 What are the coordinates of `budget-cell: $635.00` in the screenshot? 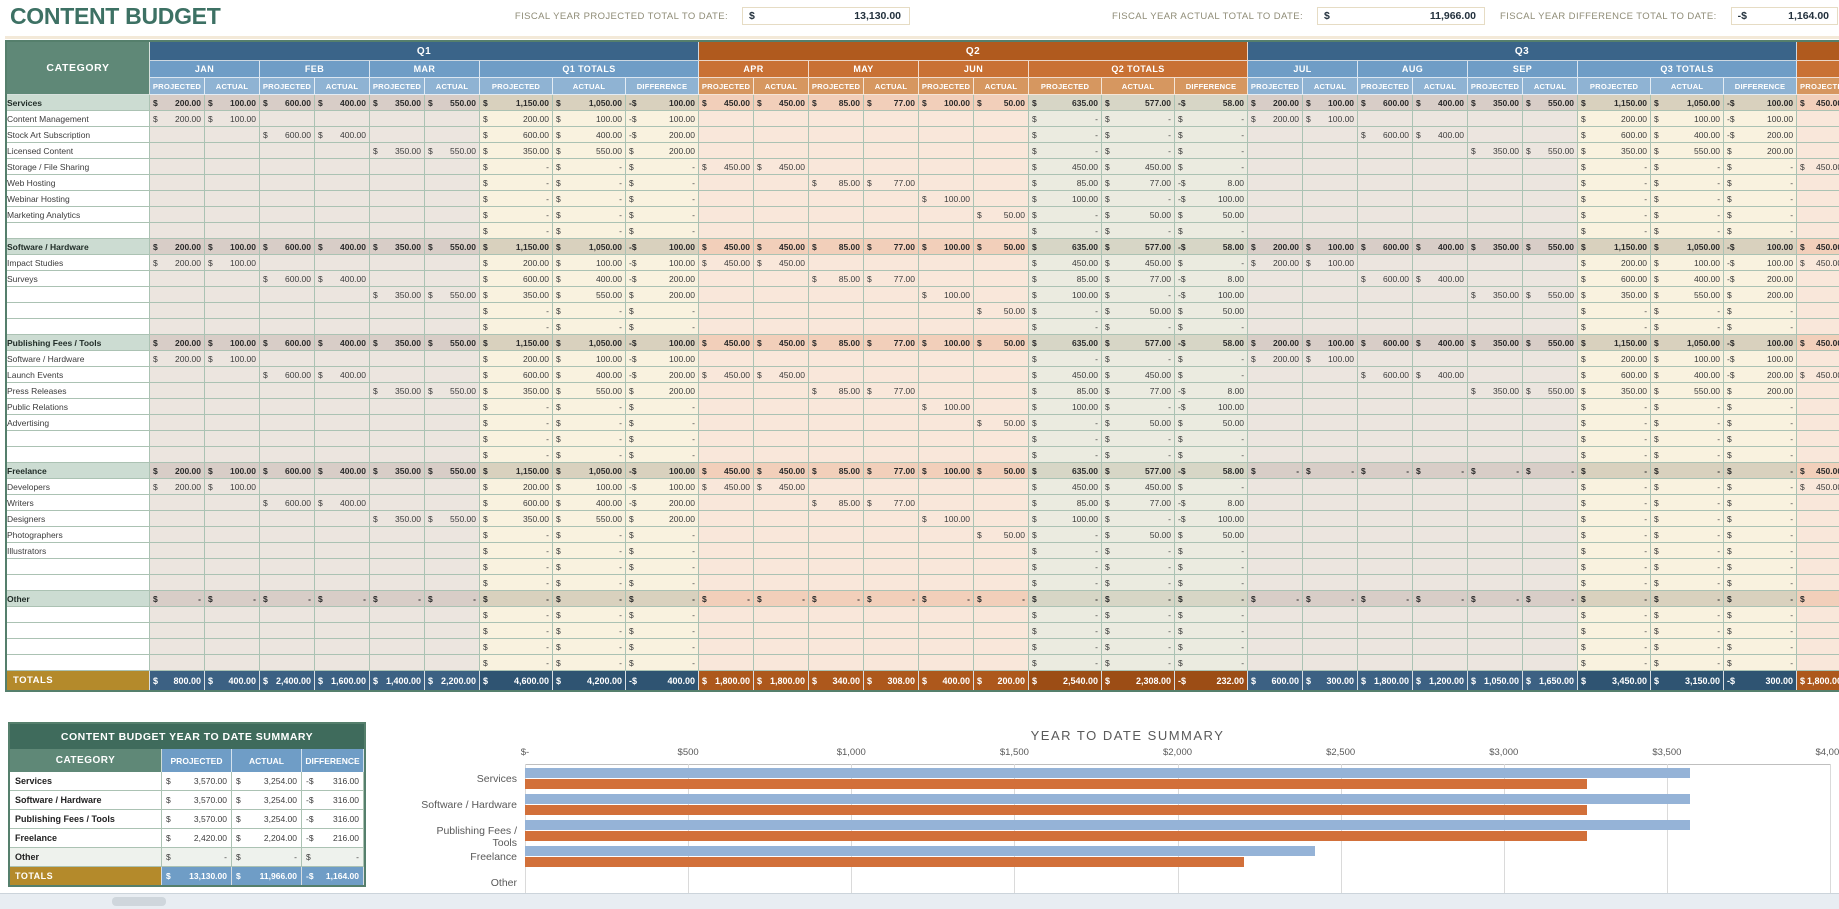 It's located at (1066, 343).